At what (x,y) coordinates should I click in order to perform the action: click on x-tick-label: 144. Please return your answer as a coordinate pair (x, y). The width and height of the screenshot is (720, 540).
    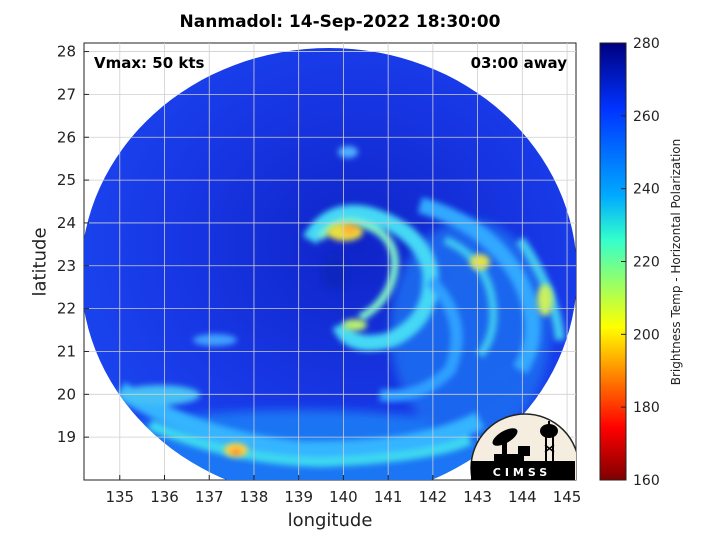
    Looking at the image, I should click on (522, 497).